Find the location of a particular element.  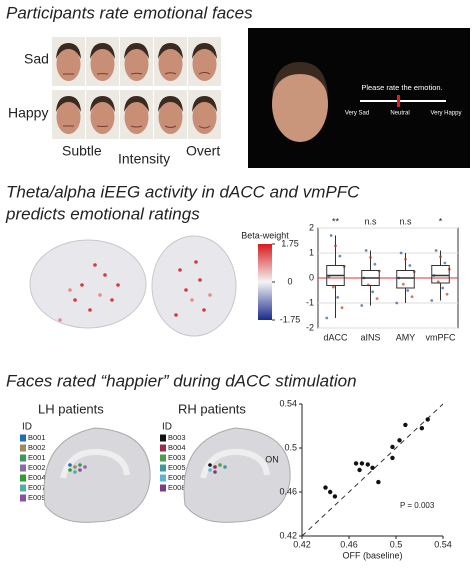

y-tick-label: 0.46 is located at coordinates (288, 491).